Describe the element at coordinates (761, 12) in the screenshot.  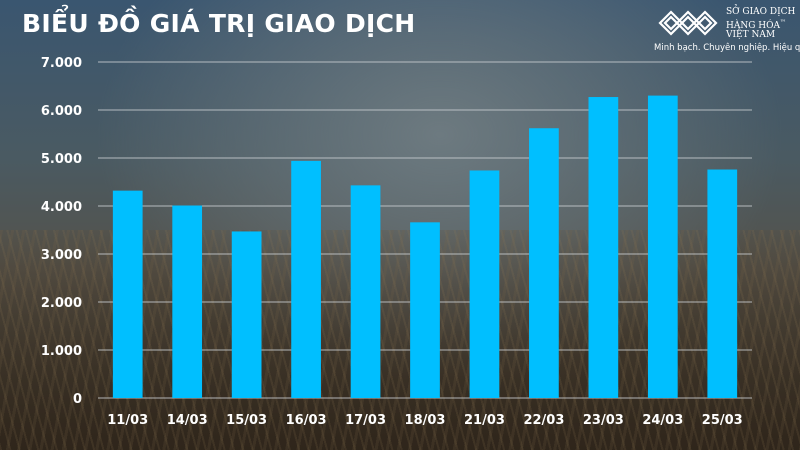
I see `logo-name-line: SỞ GIAO DỊCH` at that location.